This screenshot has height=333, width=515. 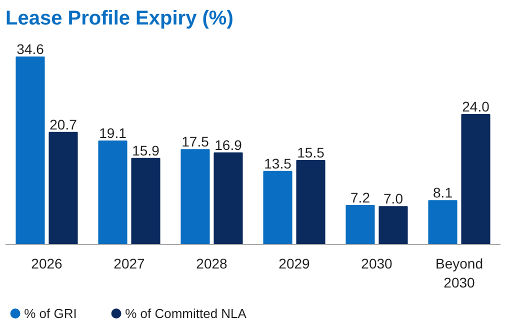 What do you see at coordinates (64, 124) in the screenshot?
I see `data-label: 20.7` at bounding box center [64, 124].